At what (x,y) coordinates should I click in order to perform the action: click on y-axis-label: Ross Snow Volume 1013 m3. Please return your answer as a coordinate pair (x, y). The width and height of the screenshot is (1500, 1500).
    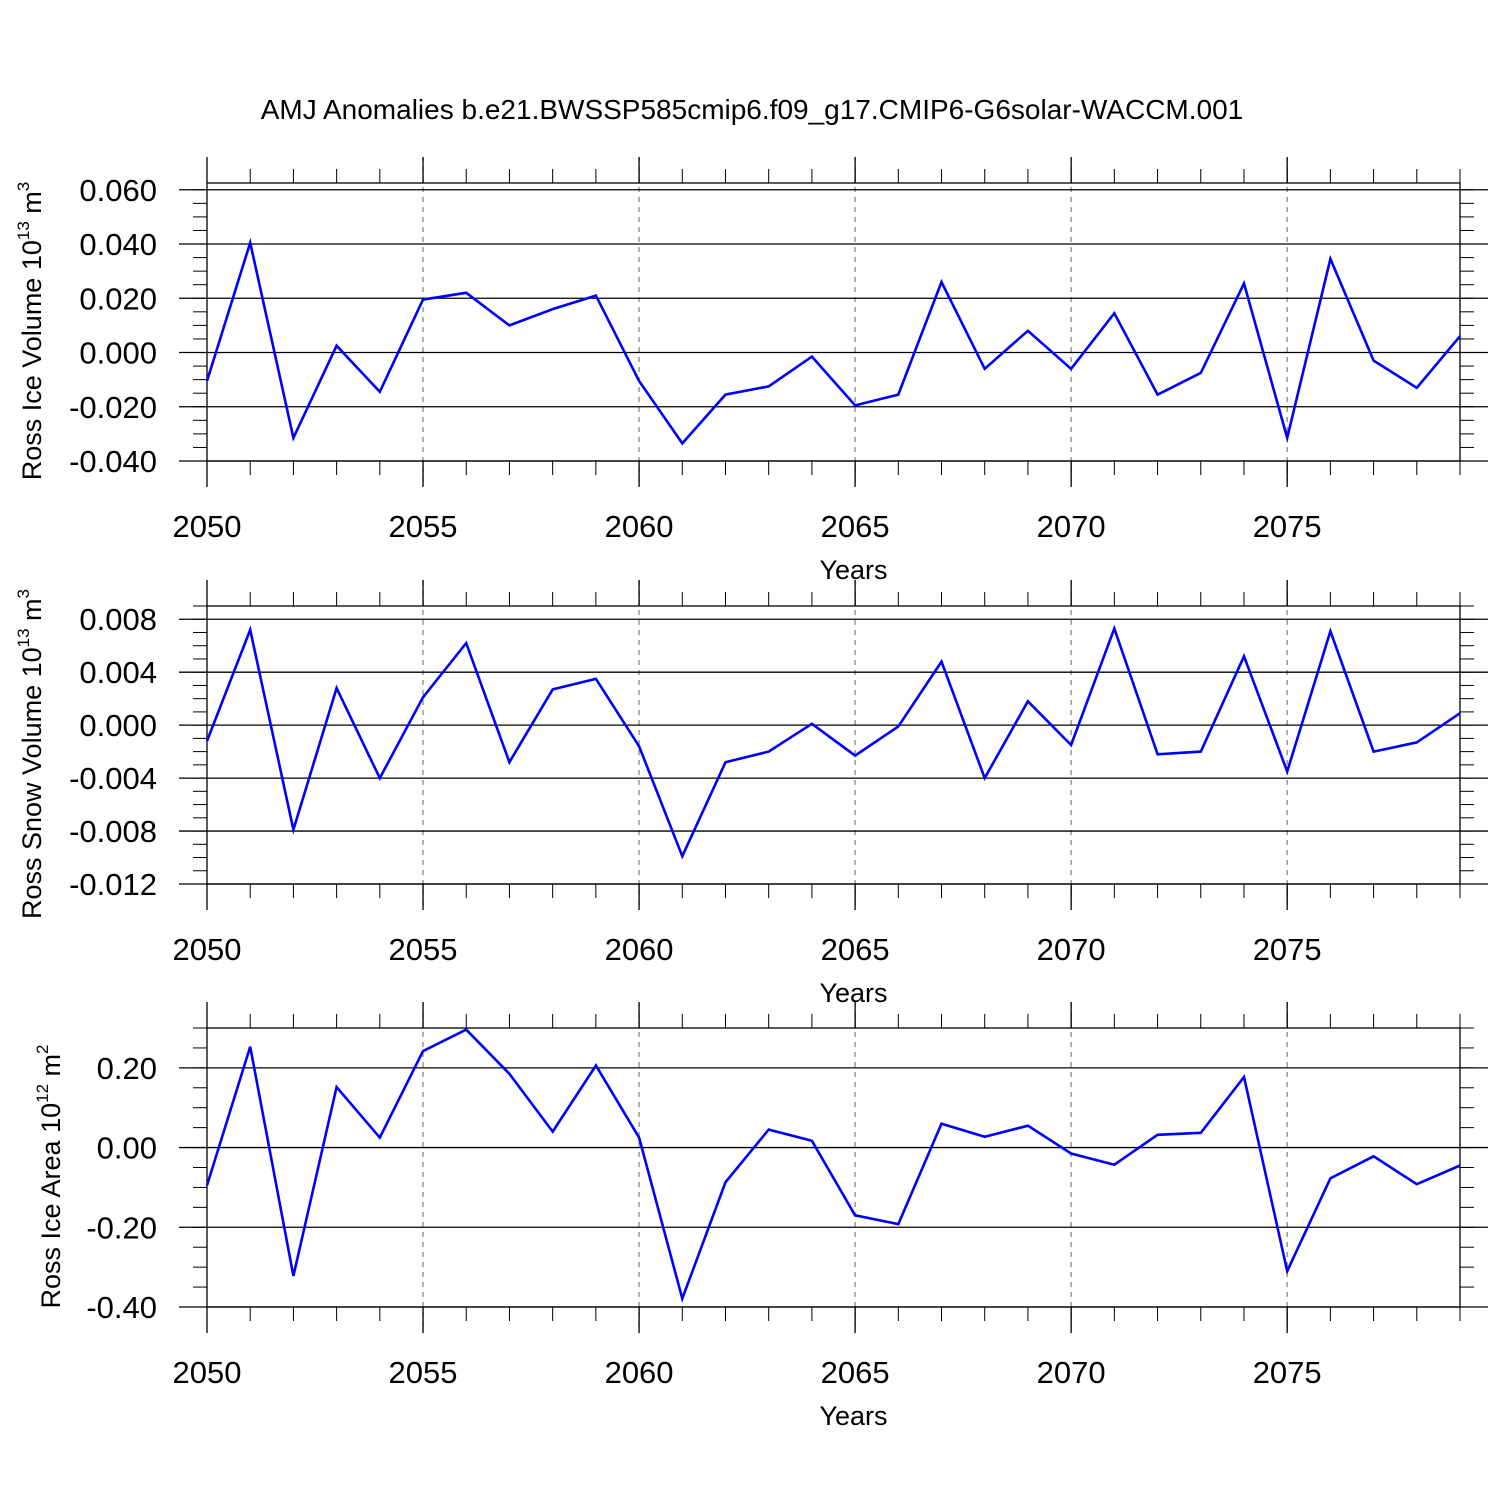
    Looking at the image, I should click on (30, 754).